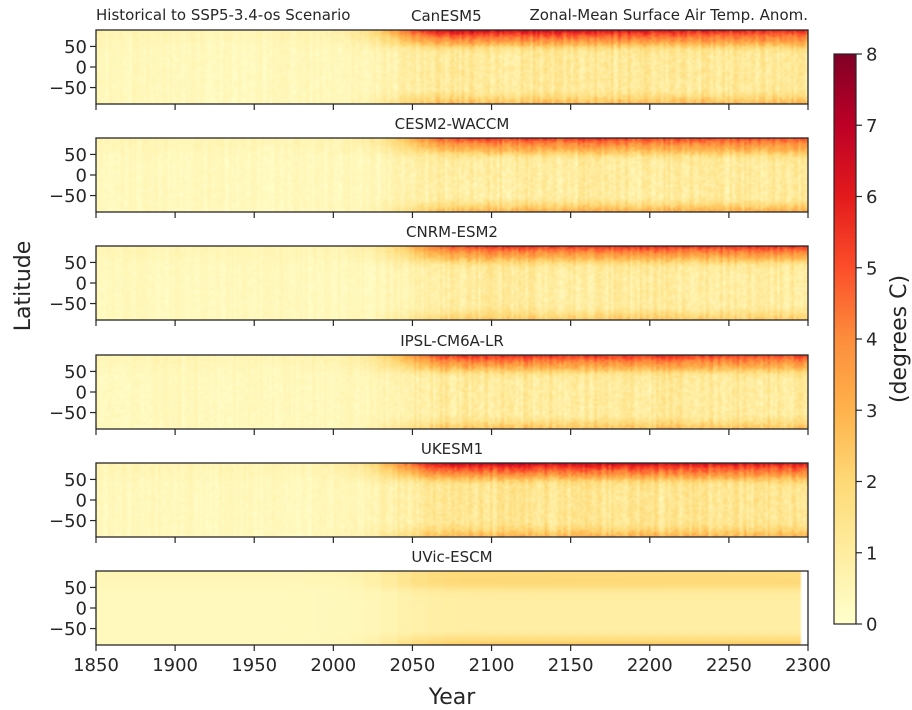 Image resolution: width=912 pixels, height=710 pixels. Describe the element at coordinates (871, 55) in the screenshot. I see `colorbar-tick-label: 8` at that location.